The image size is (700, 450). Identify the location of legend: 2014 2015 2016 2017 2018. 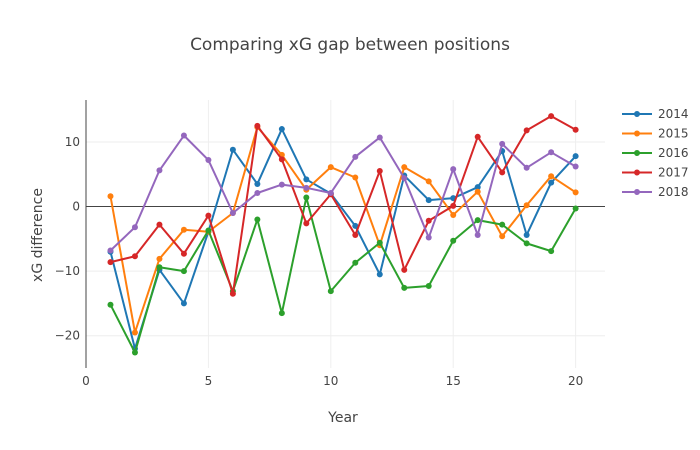
(655, 153).